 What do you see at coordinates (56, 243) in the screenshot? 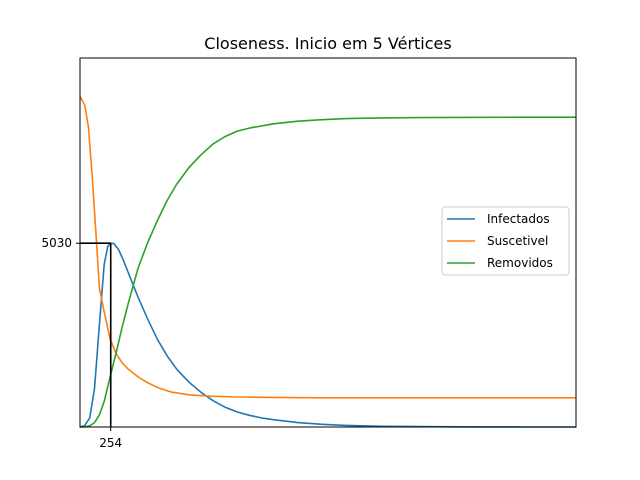
I see `y-tick-label: 5030` at bounding box center [56, 243].